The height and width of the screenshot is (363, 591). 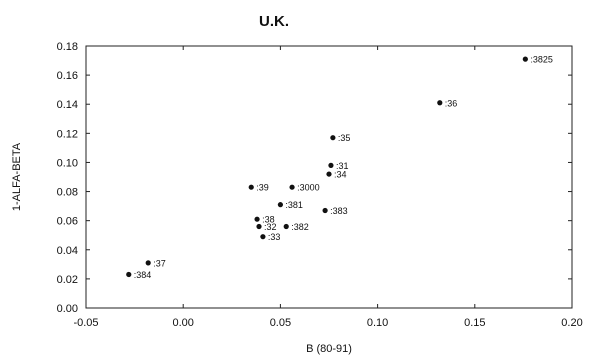 I want to click on data-point-label: :35, so click(x=344, y=138).